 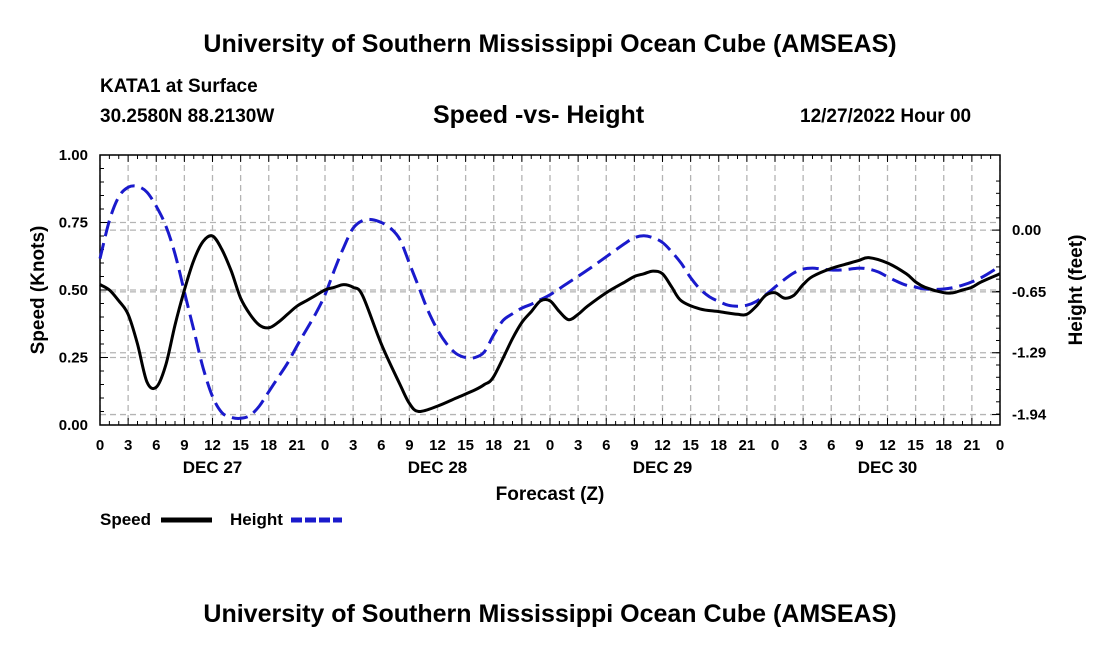 I want to click on legend-speed-label: Speed, so click(x=125, y=519).